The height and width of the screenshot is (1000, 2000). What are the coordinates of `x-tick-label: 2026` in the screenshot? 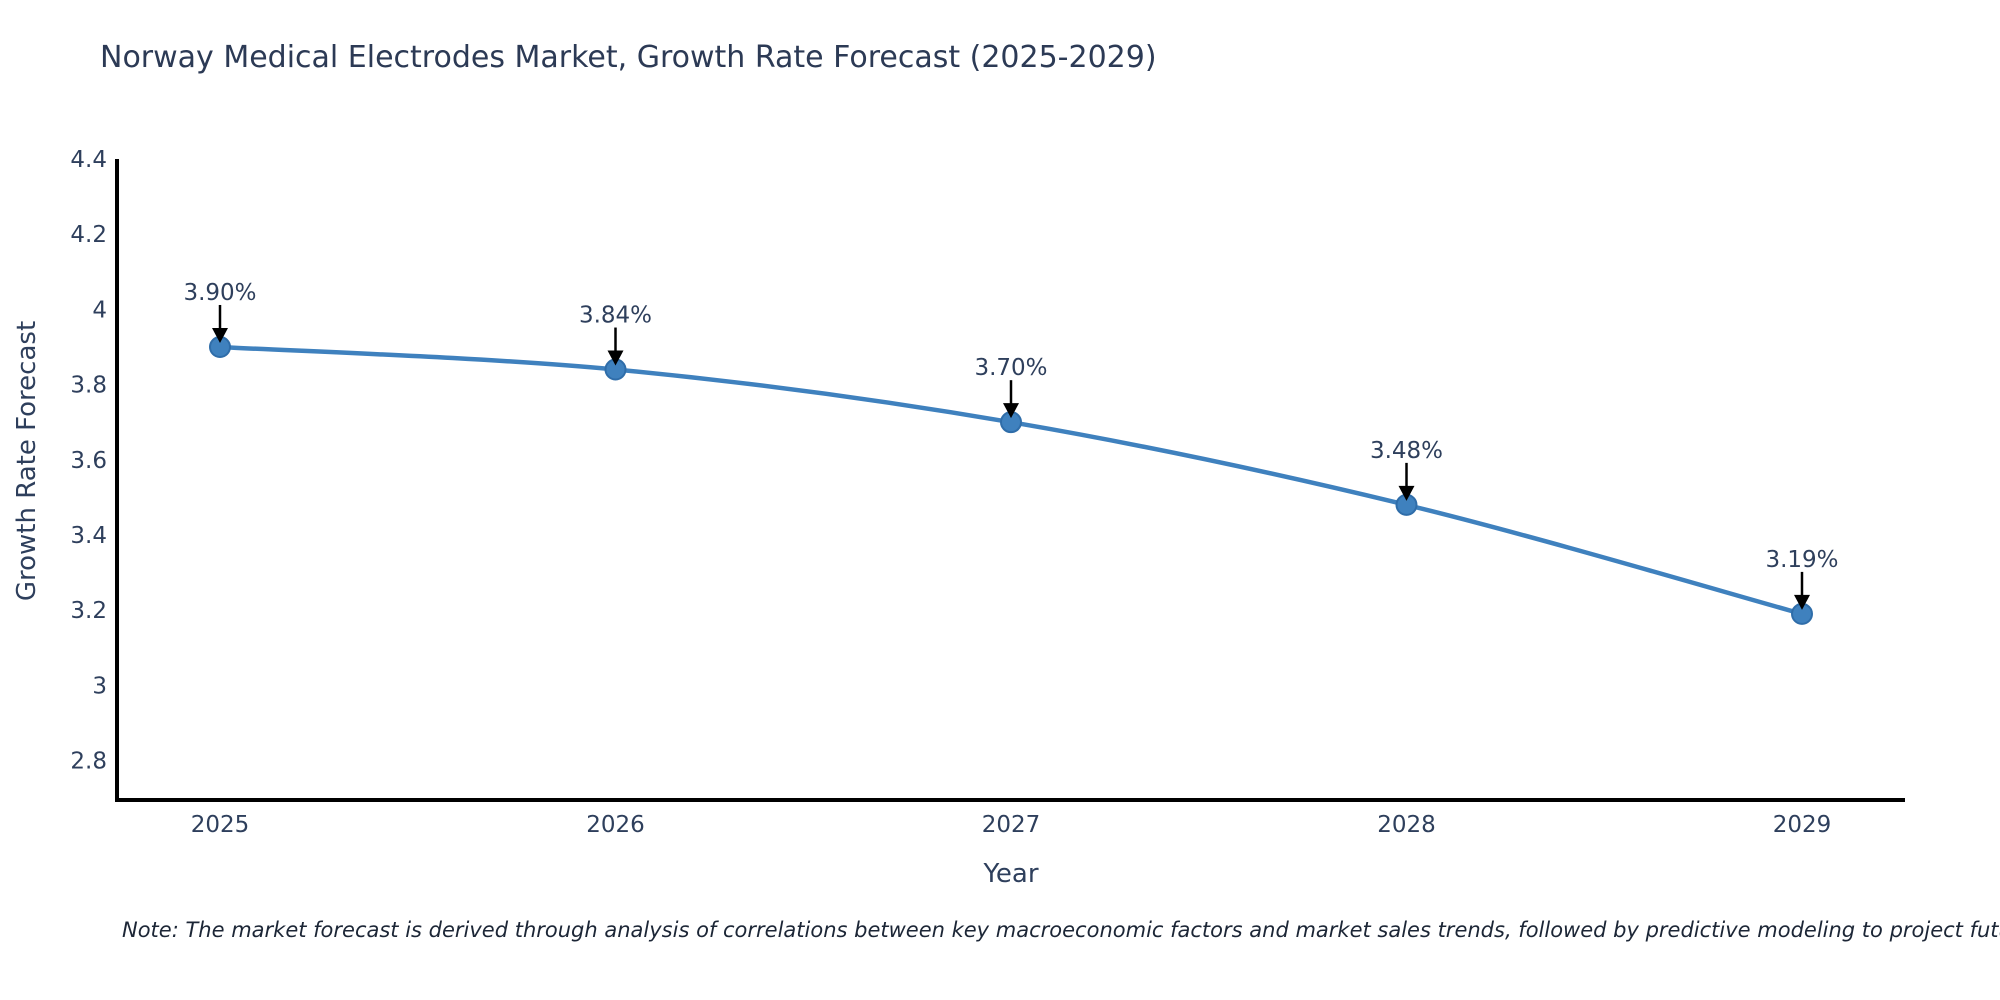 It's located at (615, 825).